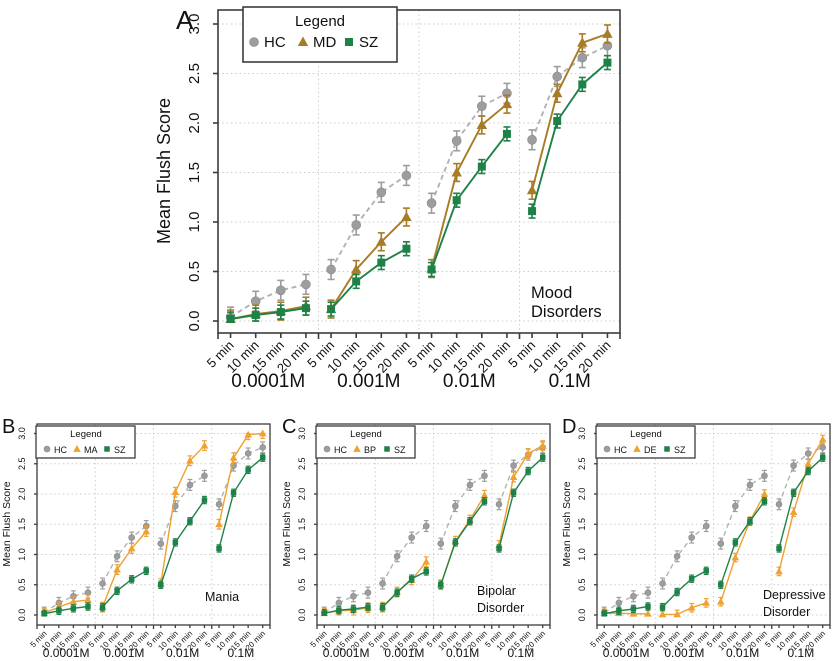 This screenshot has height=661, width=834. Describe the element at coordinates (346, 653) in the screenshot. I see `concentration-label: 0.0001M` at that location.